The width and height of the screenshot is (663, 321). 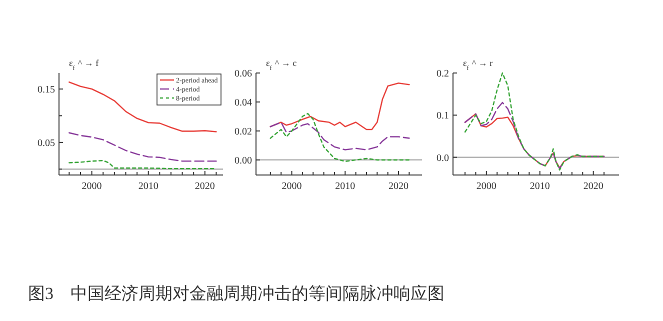 I want to click on y-tick-label: 0.2, so click(x=442, y=74).